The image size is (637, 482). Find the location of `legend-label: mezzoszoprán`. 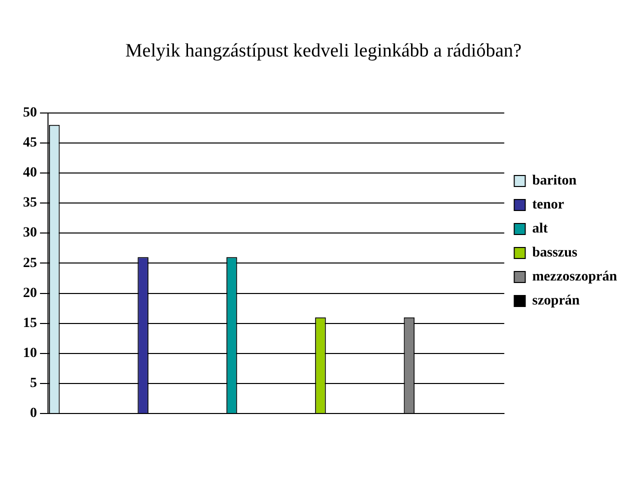

legend-label: mezzoszoprán is located at coordinates (575, 277).